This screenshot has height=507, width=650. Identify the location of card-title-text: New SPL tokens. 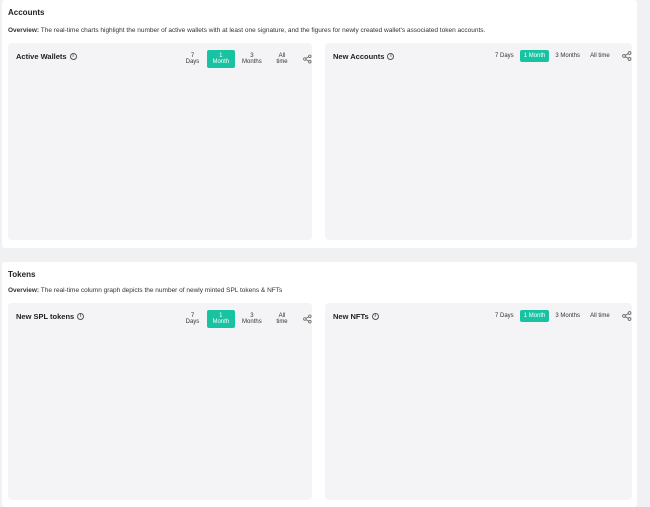
(45, 316).